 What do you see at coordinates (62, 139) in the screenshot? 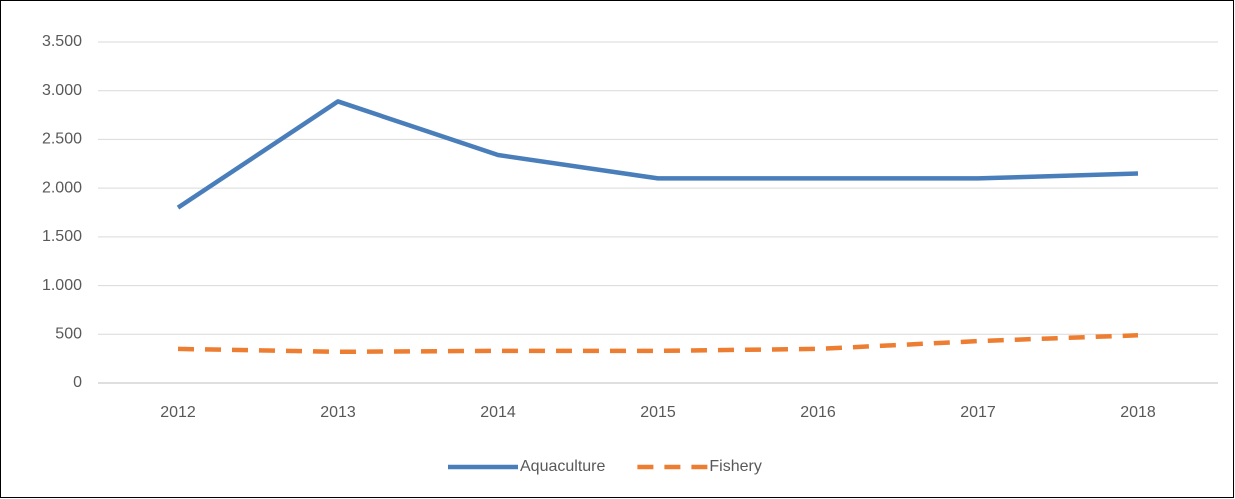
I see `y-tick-label: 2.500` at bounding box center [62, 139].